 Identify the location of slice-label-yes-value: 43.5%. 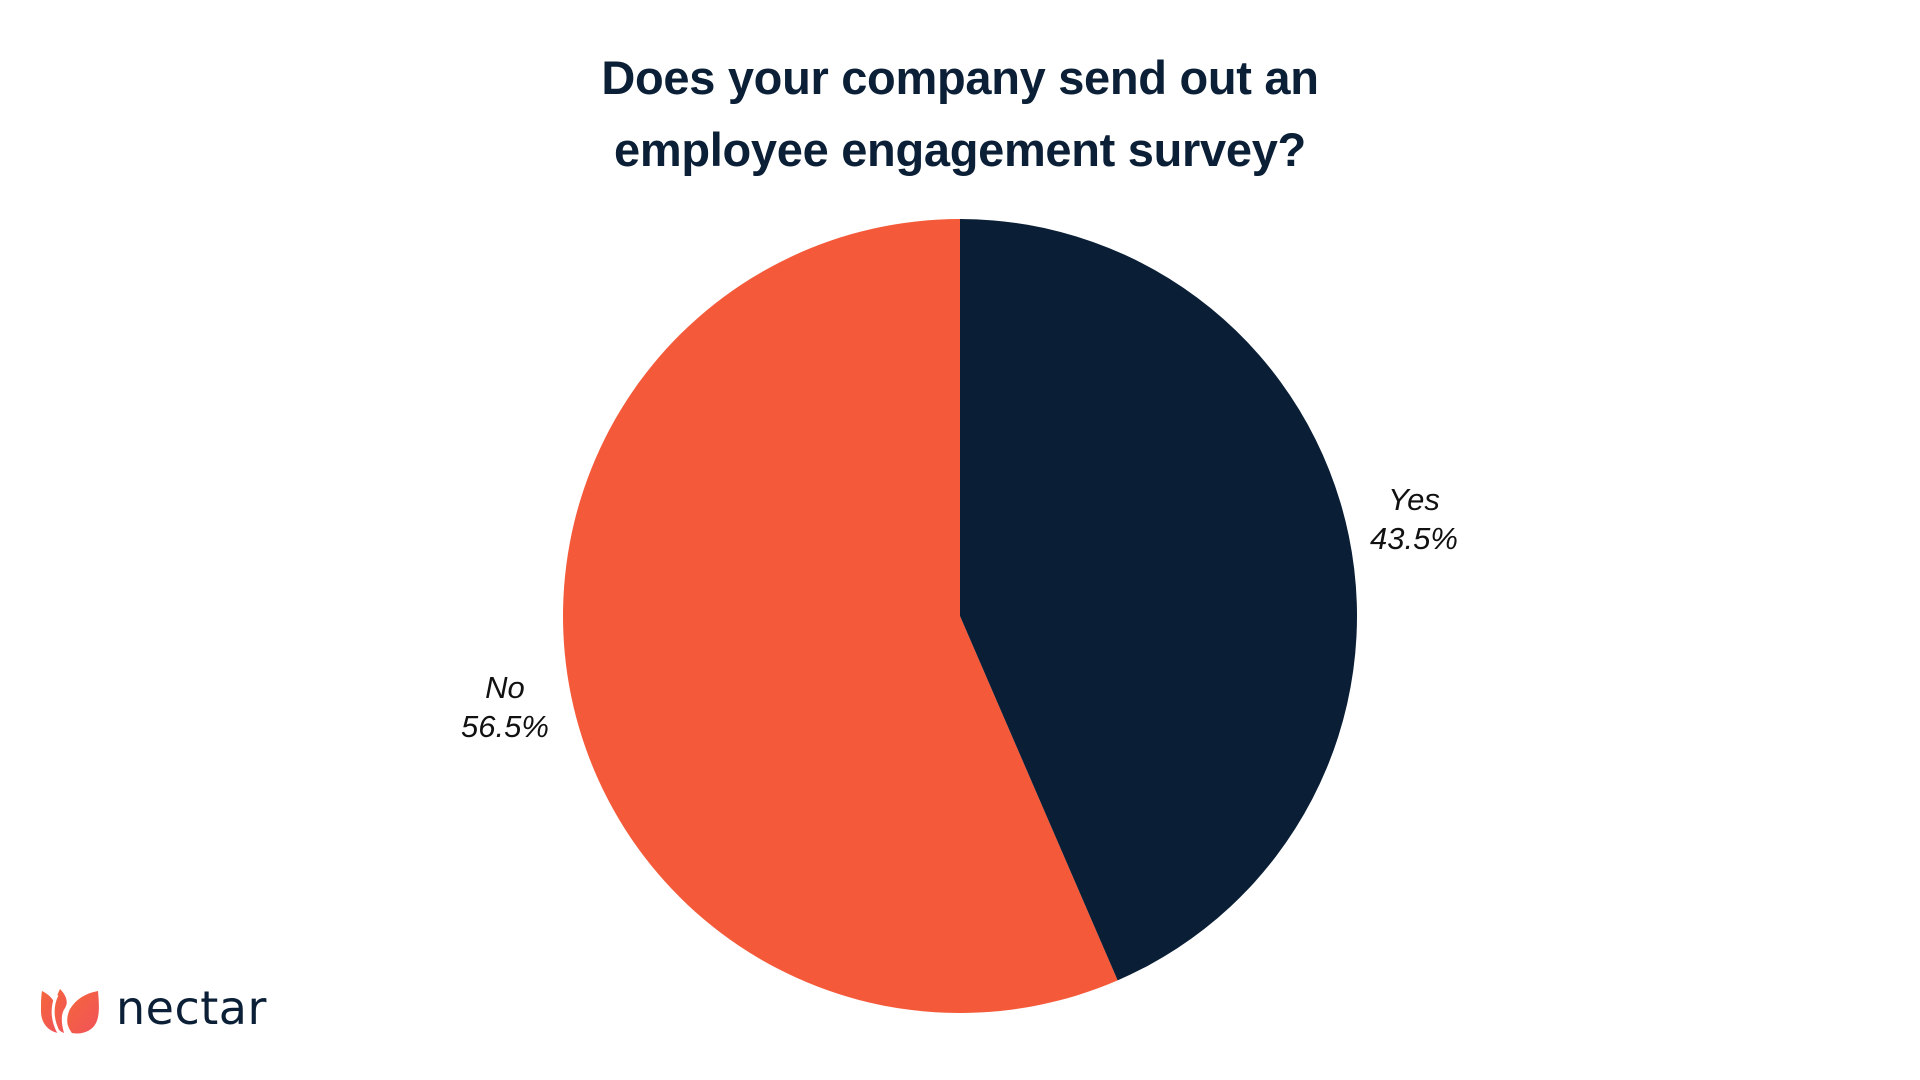
(1414, 538).